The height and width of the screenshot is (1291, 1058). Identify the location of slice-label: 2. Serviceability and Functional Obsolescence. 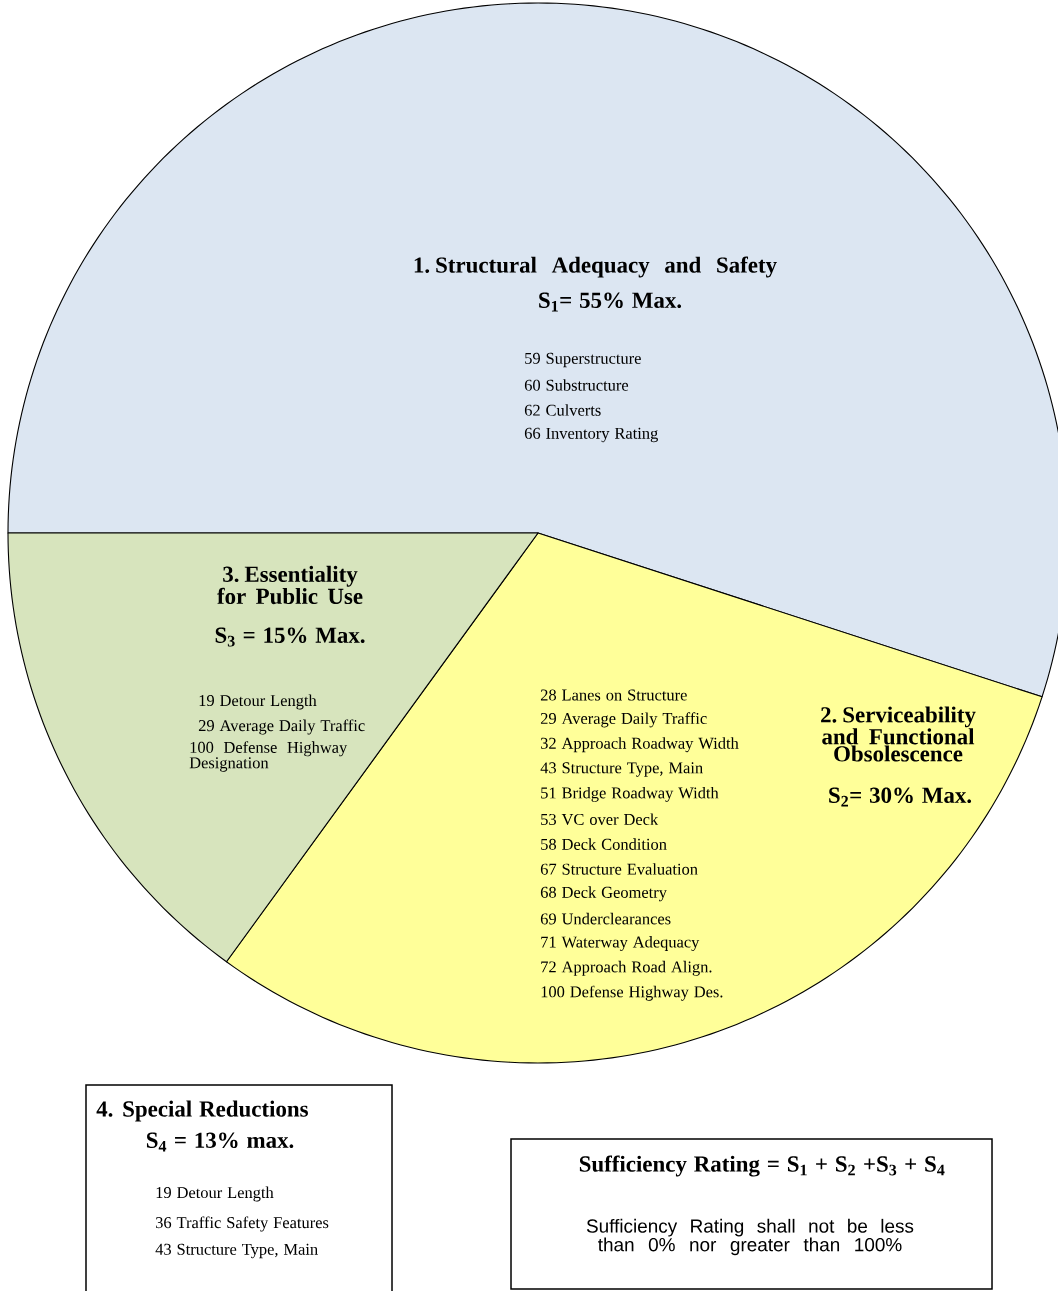
(898, 734).